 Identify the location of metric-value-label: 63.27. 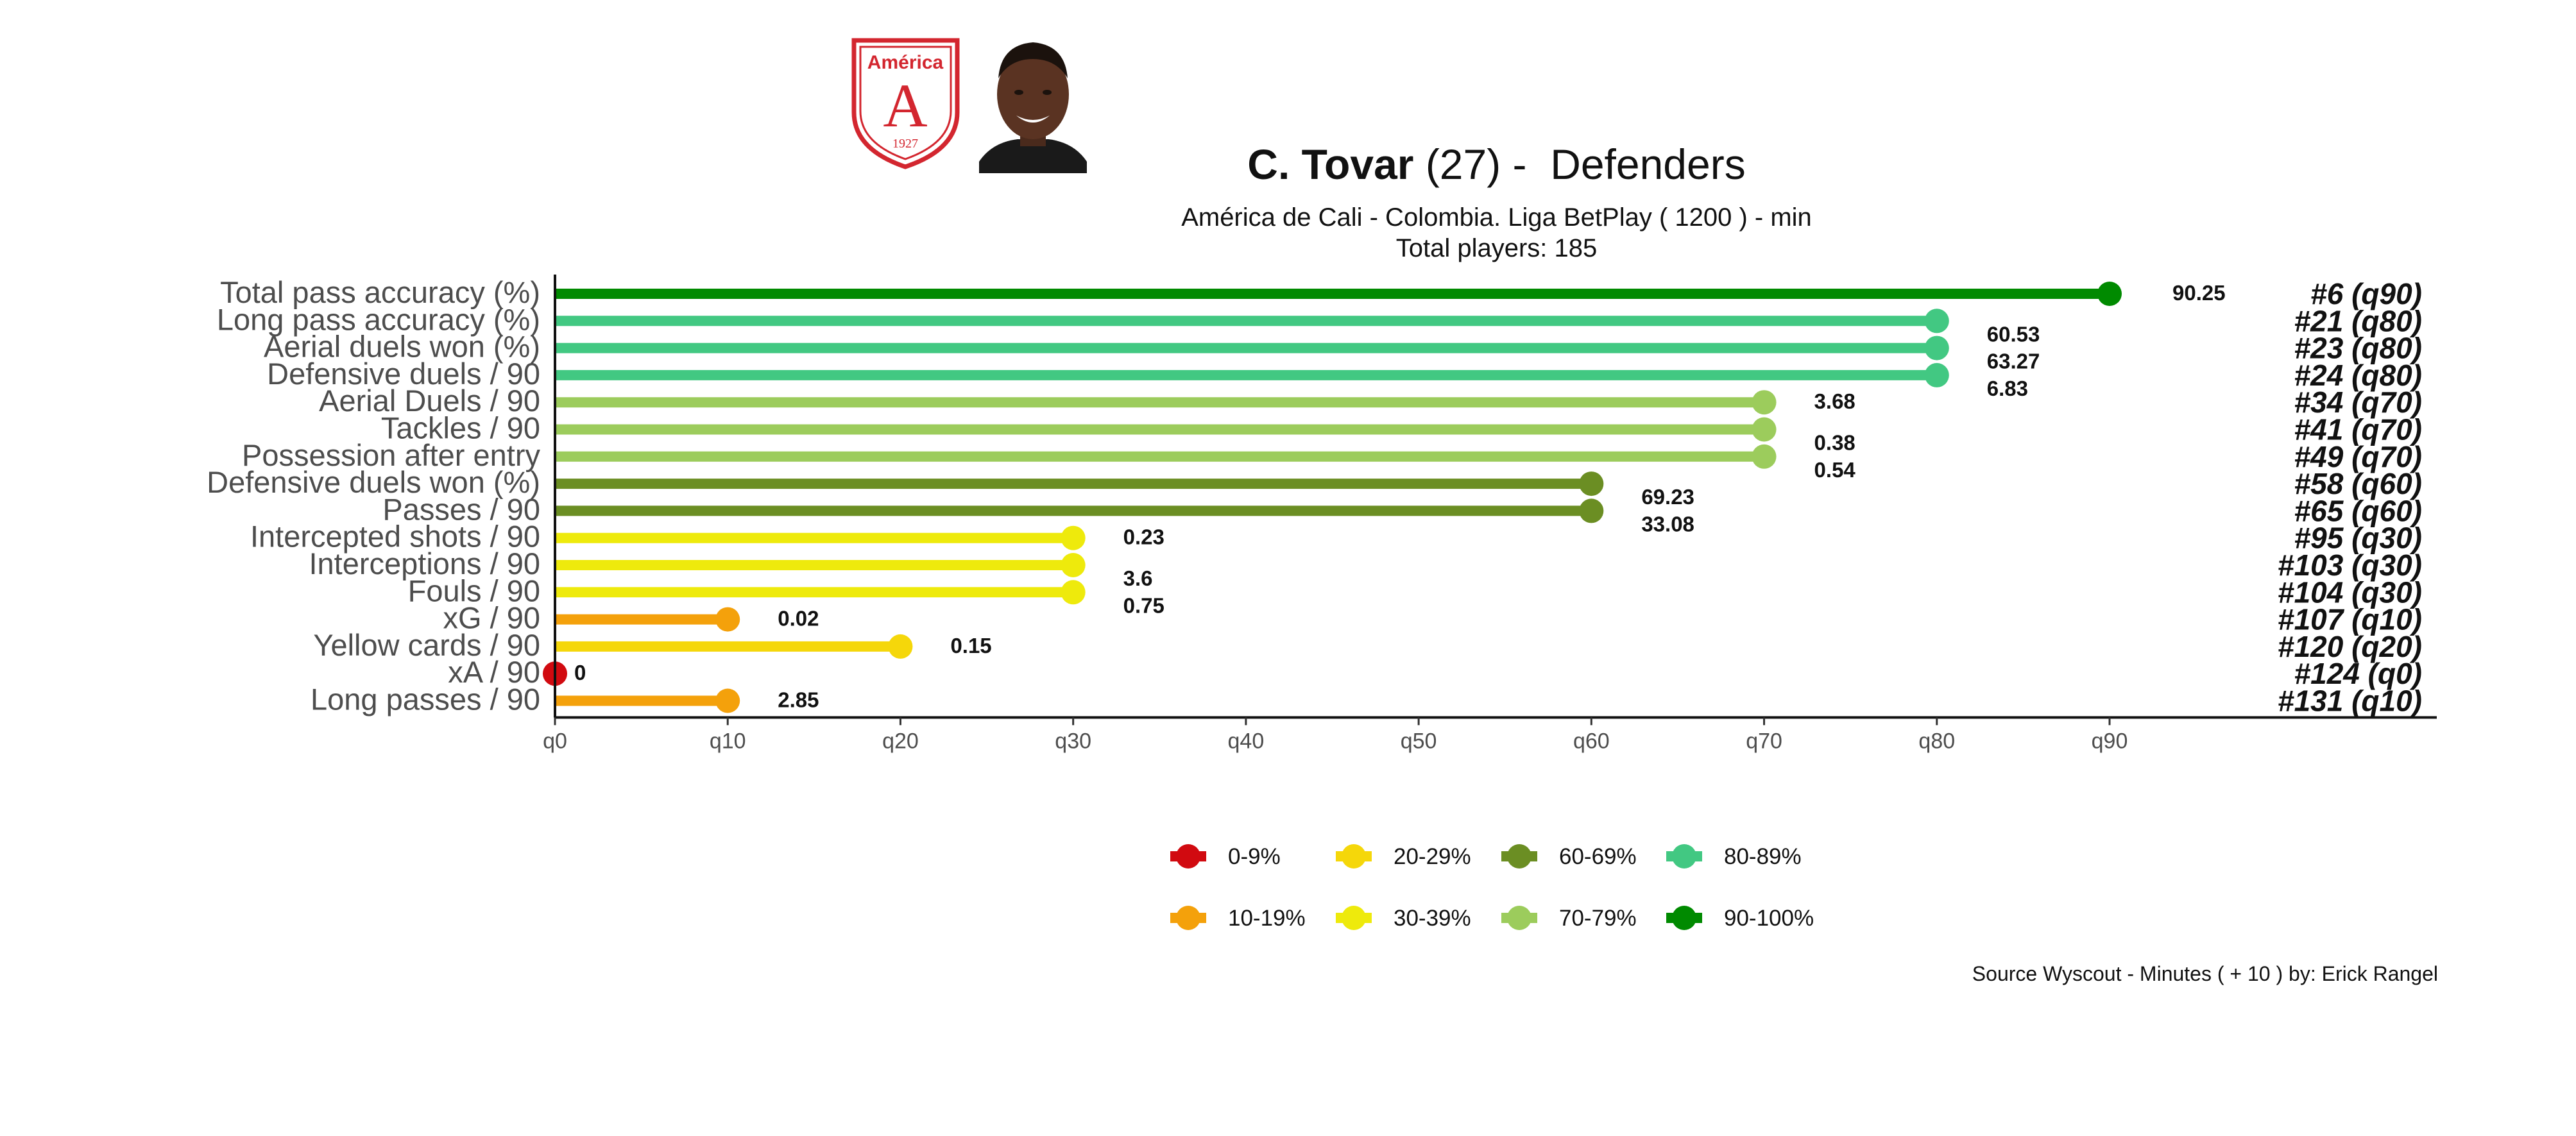
(2013, 361).